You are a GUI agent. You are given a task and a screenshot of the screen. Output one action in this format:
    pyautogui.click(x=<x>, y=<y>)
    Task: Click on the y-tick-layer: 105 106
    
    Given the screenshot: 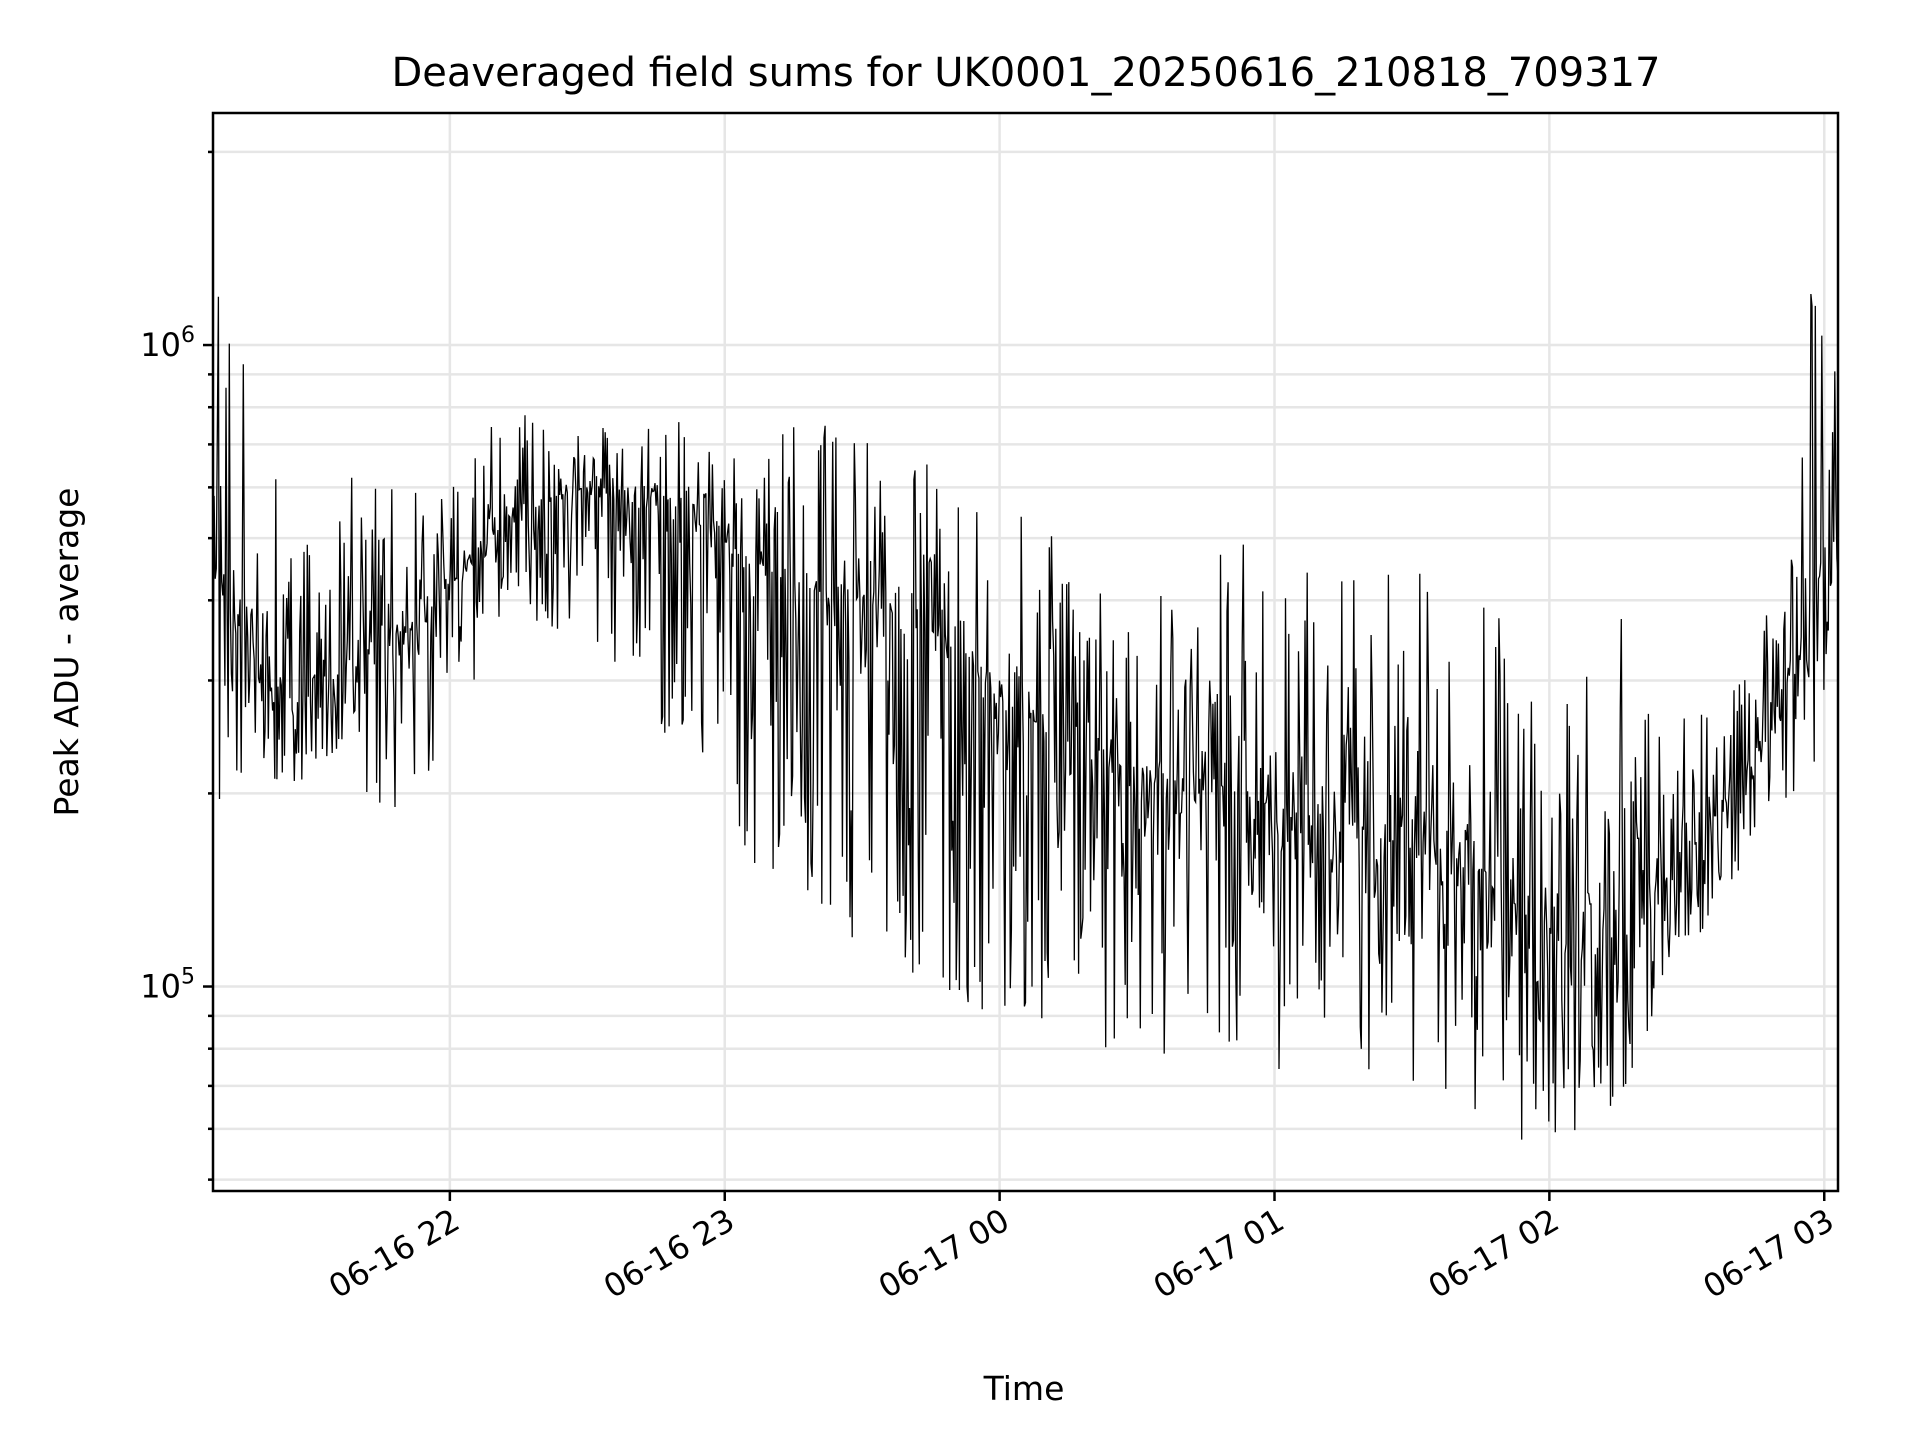 What is the action you would take?
    pyautogui.click(x=176, y=665)
    